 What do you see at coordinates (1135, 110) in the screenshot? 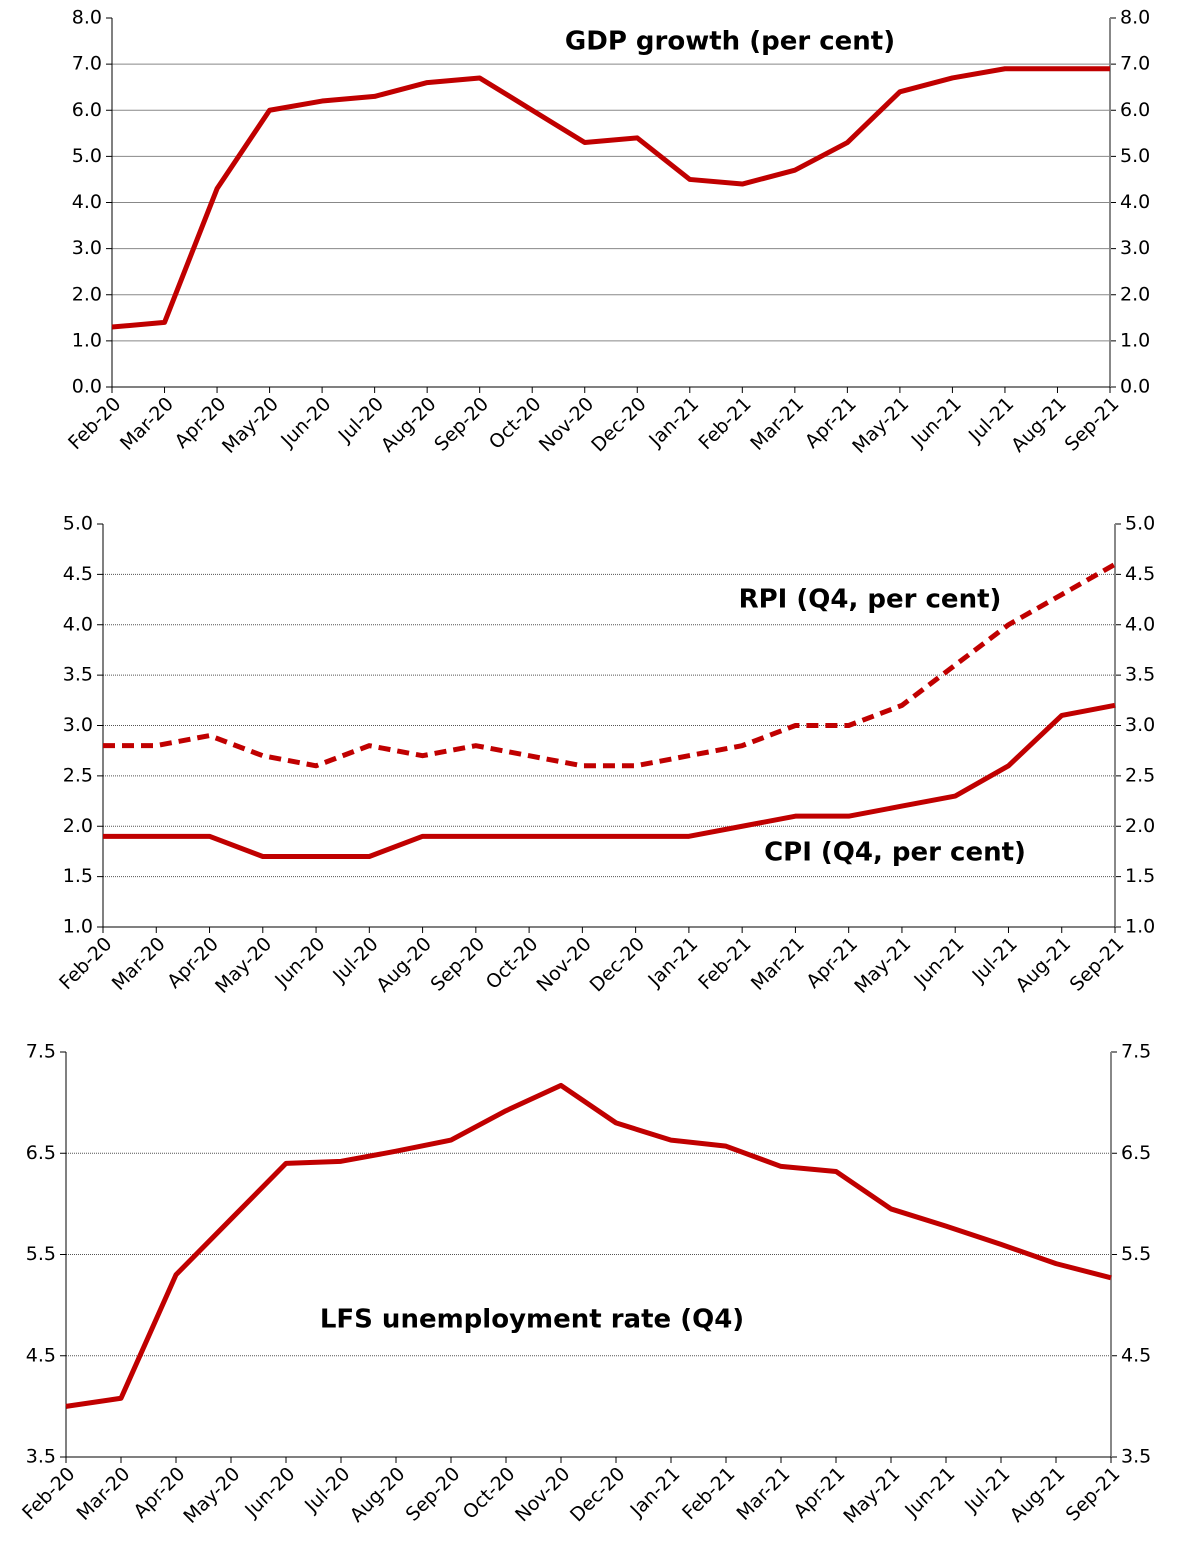
I see `y2-tick-label: 6.0` at bounding box center [1135, 110].